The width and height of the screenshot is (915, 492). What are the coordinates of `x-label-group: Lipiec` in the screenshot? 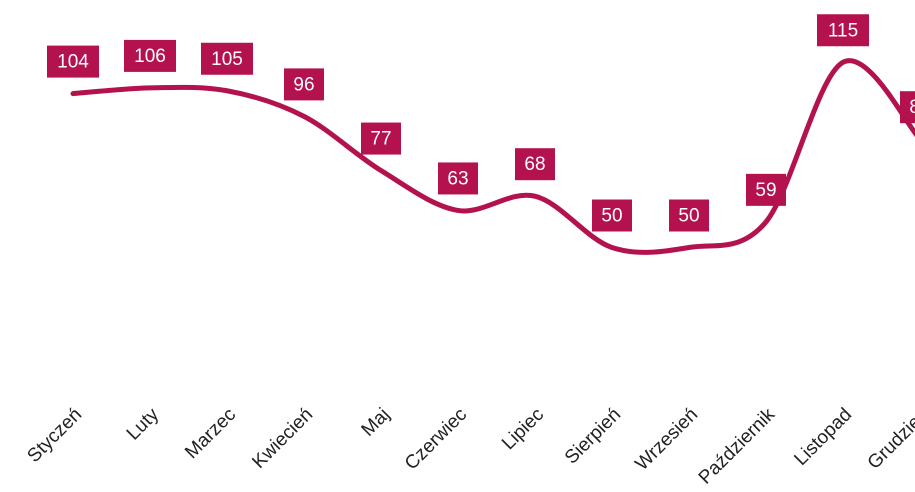 It's located at (523, 429).